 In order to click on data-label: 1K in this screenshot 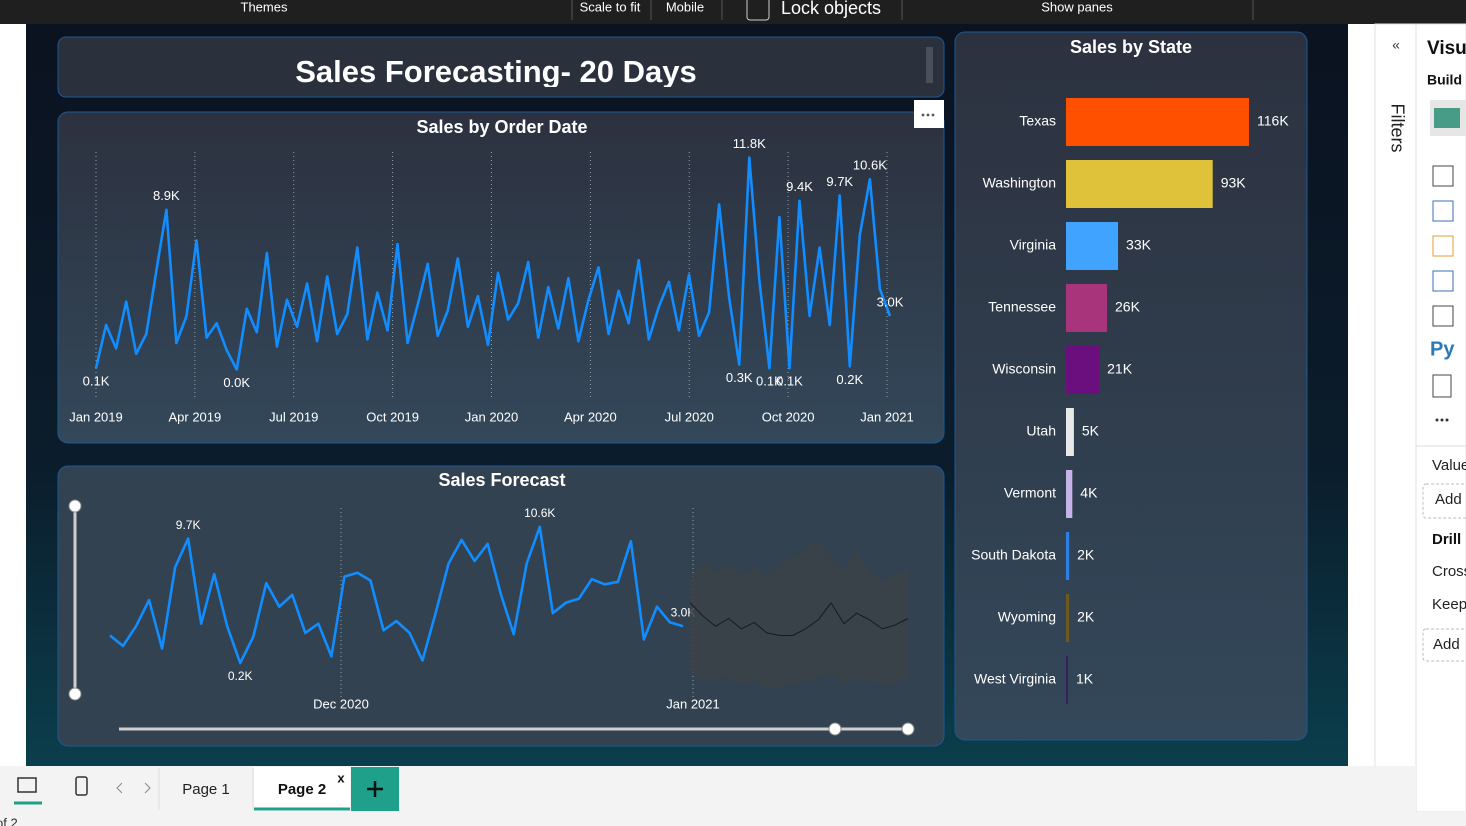, I will do `click(1085, 679)`.